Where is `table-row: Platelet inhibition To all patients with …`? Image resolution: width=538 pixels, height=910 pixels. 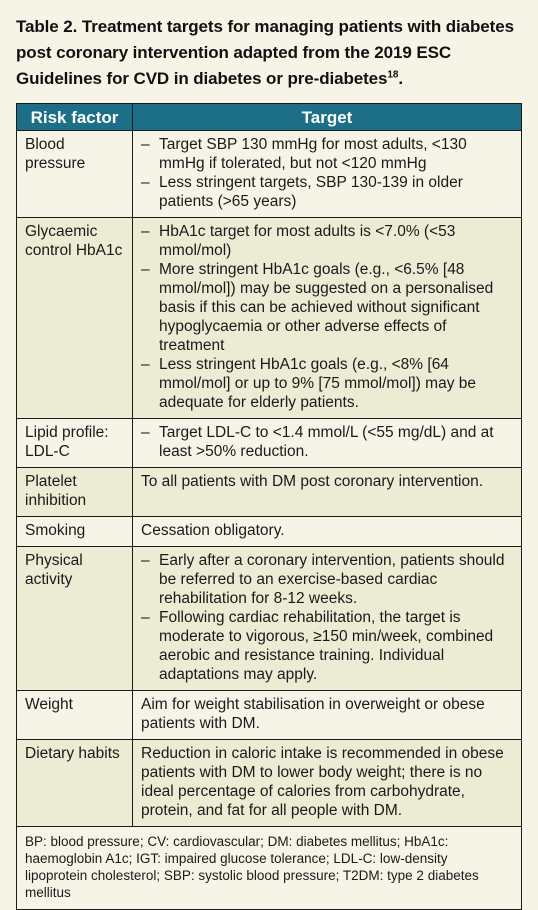
table-row: Platelet inhibition To all patients with … is located at coordinates (269, 492).